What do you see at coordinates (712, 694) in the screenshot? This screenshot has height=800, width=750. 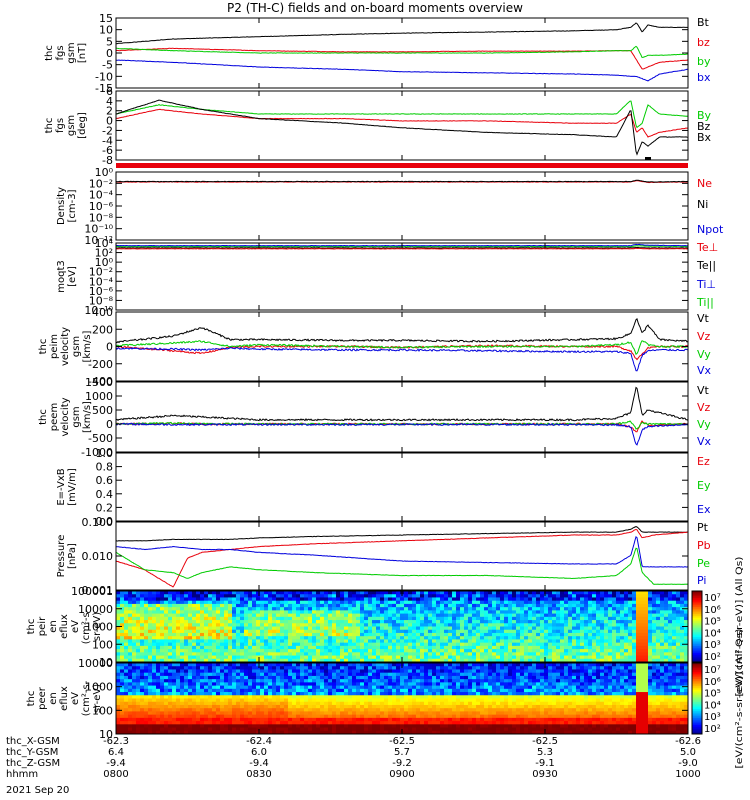 I see `colorbar-tick: 10⁵` at bounding box center [712, 694].